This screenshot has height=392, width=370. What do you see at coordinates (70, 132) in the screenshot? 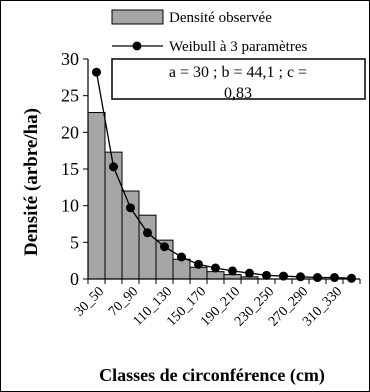
I see `y-tick-label: 20` at bounding box center [70, 132].